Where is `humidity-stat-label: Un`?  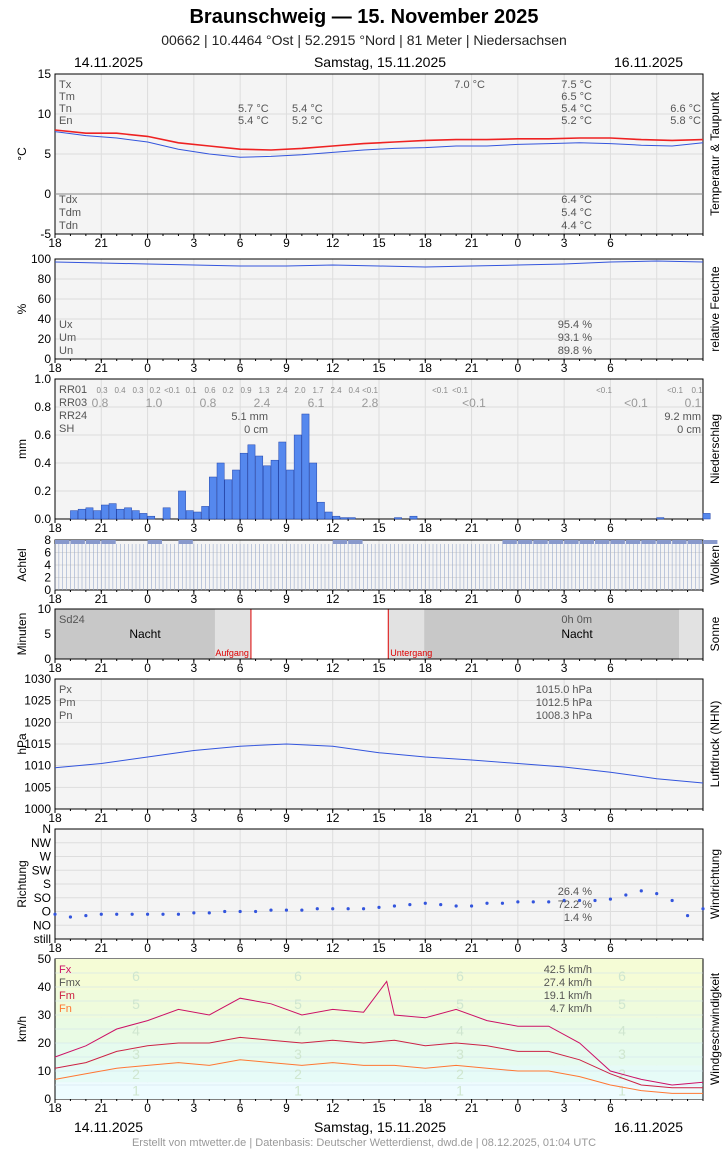
humidity-stat-label: Un is located at coordinates (66, 351).